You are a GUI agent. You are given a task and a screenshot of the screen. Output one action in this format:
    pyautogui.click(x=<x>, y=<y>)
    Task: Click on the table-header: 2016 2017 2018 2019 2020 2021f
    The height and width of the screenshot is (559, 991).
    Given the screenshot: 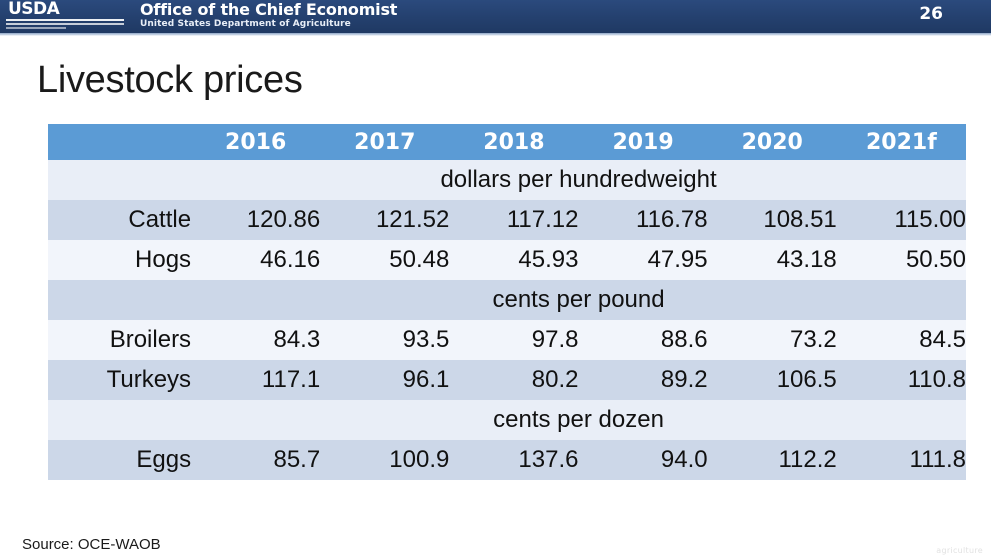 What is the action you would take?
    pyautogui.click(x=507, y=142)
    